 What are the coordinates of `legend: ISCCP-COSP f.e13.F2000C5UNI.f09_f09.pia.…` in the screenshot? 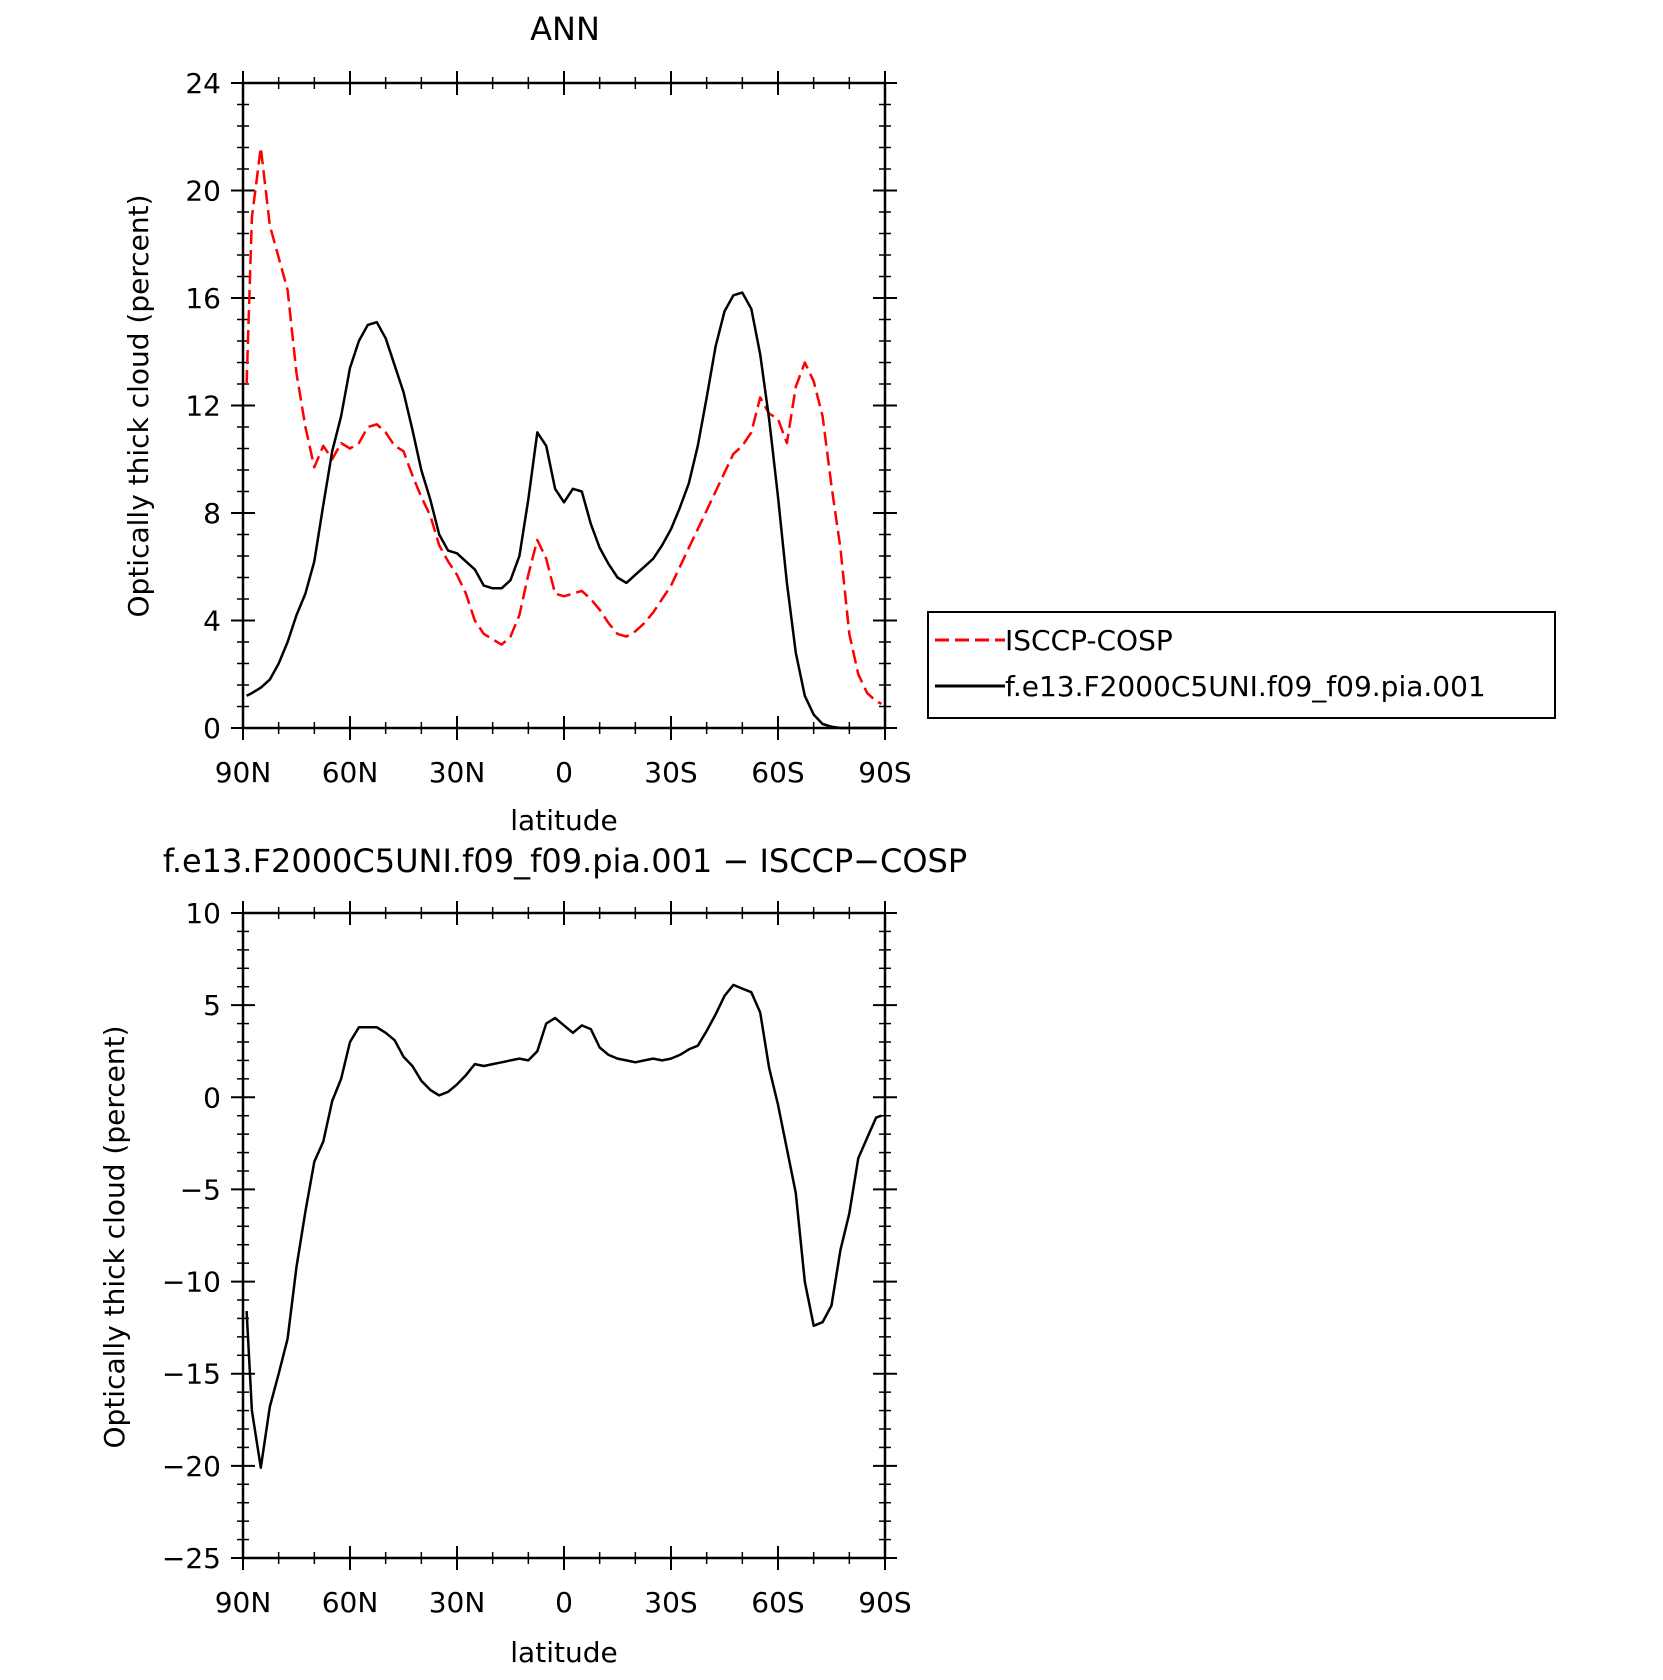 It's located at (1241, 665).